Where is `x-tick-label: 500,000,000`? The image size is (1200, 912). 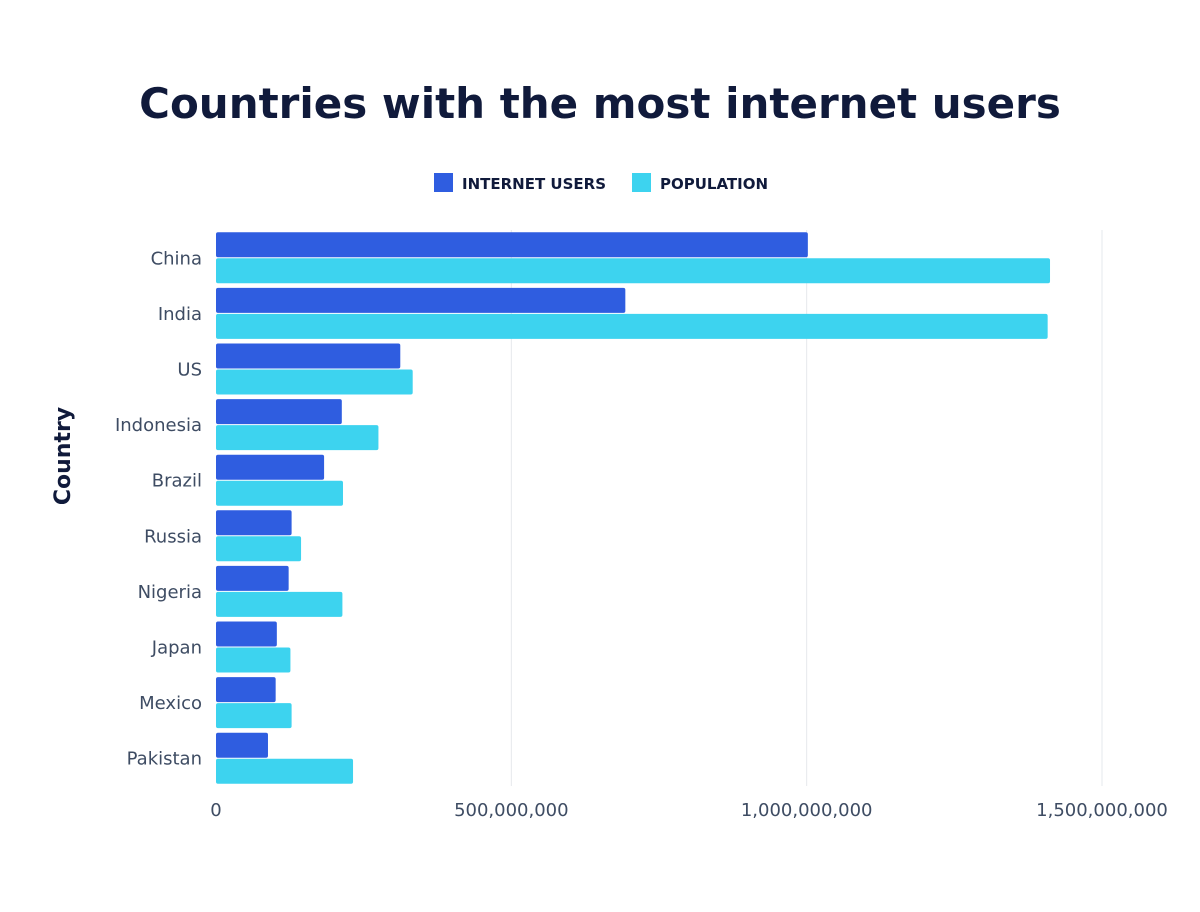
x-tick-label: 500,000,000 is located at coordinates (511, 810).